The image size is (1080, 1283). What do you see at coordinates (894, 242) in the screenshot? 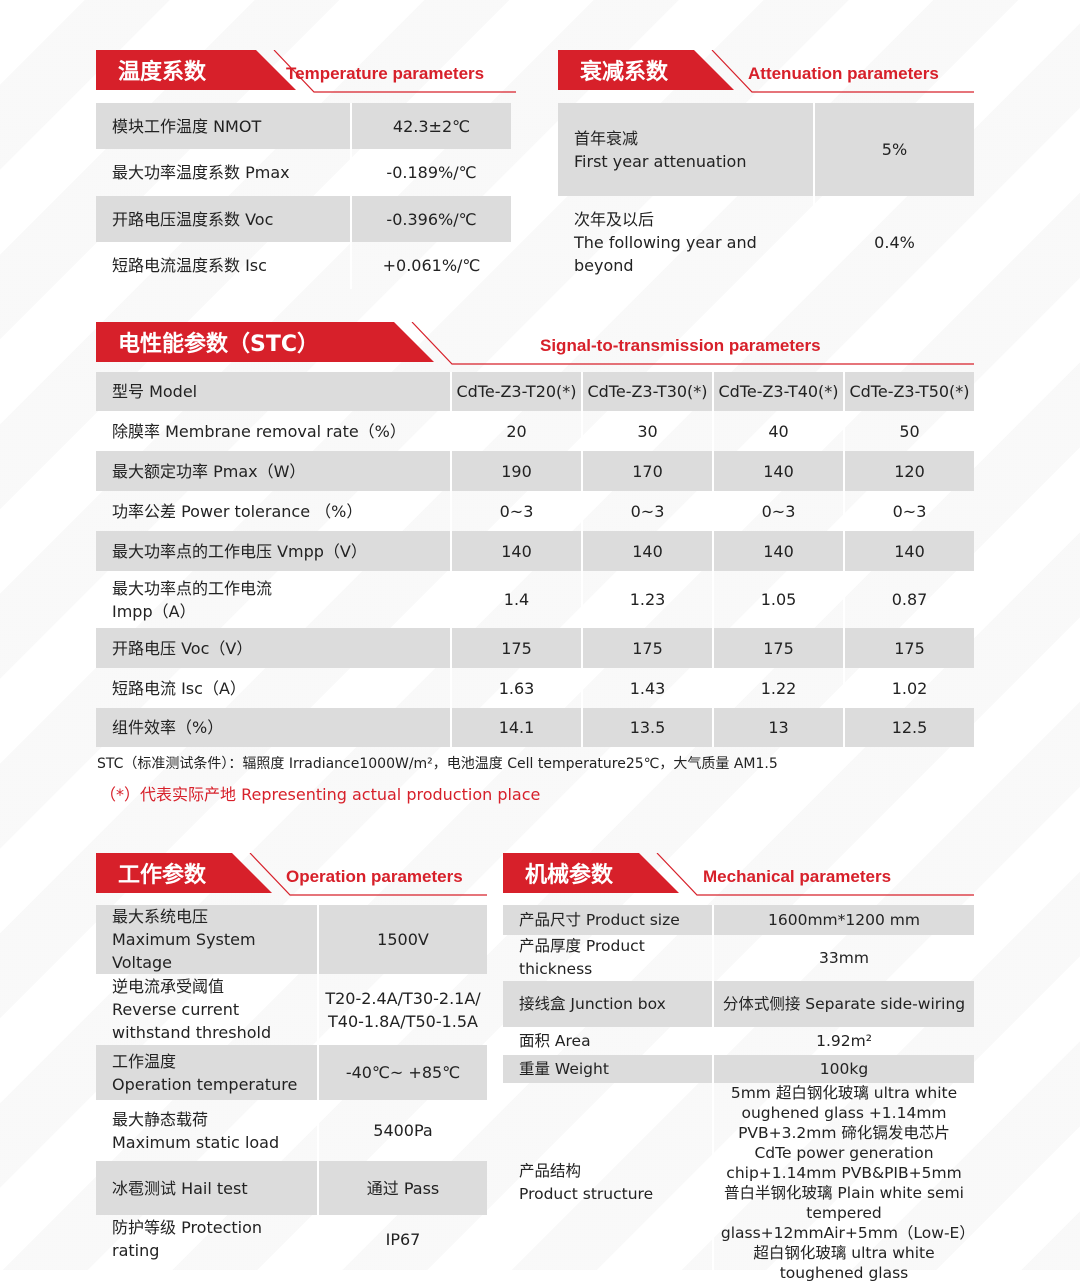
I see `param-value: 0.4%` at bounding box center [894, 242].